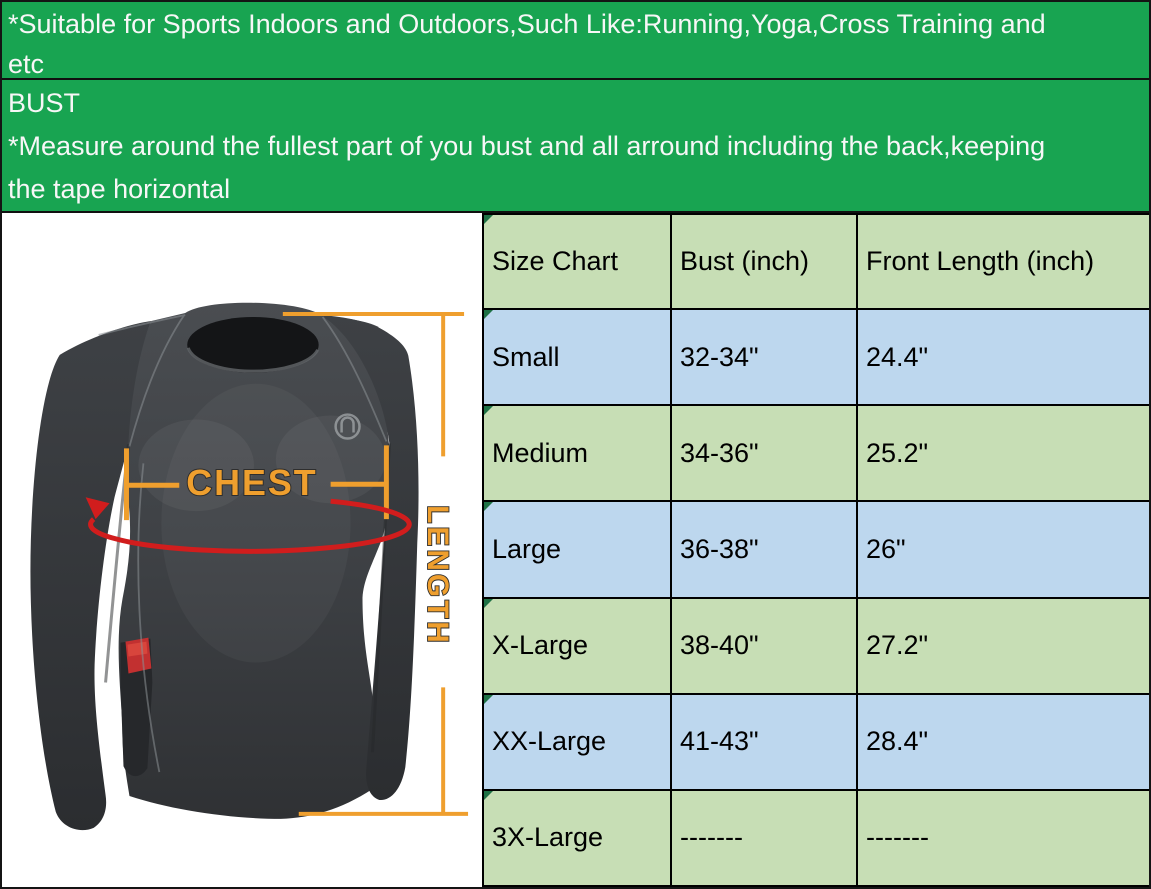 This screenshot has width=1151, height=889. I want to click on table-row-3x-large: 3X-Large ------- -------, so click(815, 837).